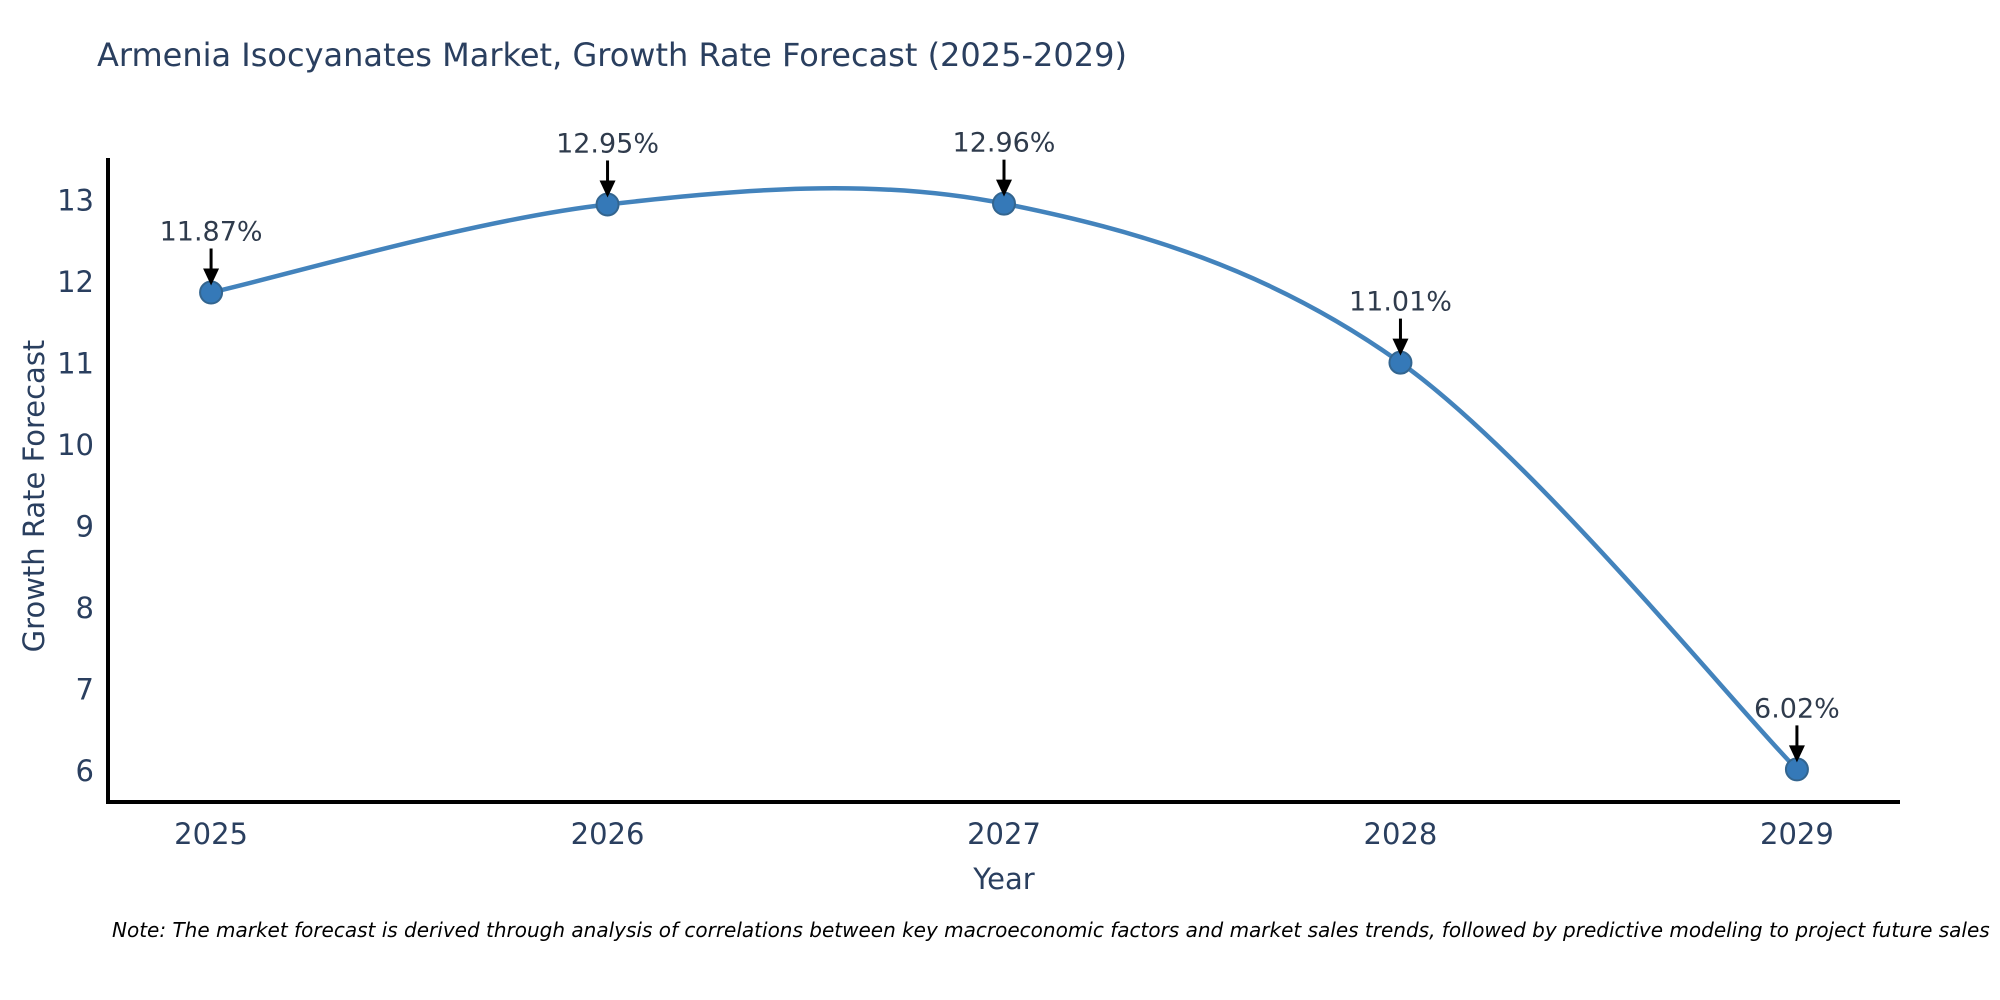 This screenshot has width=2000, height=1000. I want to click on y-tick-label: 9, so click(85, 526).